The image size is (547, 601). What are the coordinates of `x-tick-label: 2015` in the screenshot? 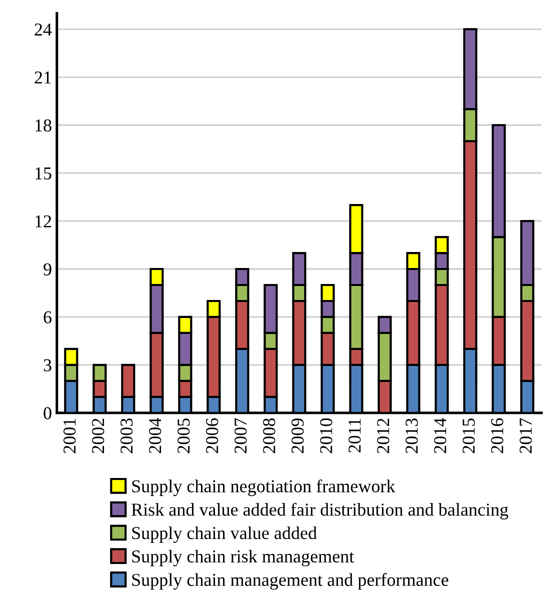 It's located at (468, 436).